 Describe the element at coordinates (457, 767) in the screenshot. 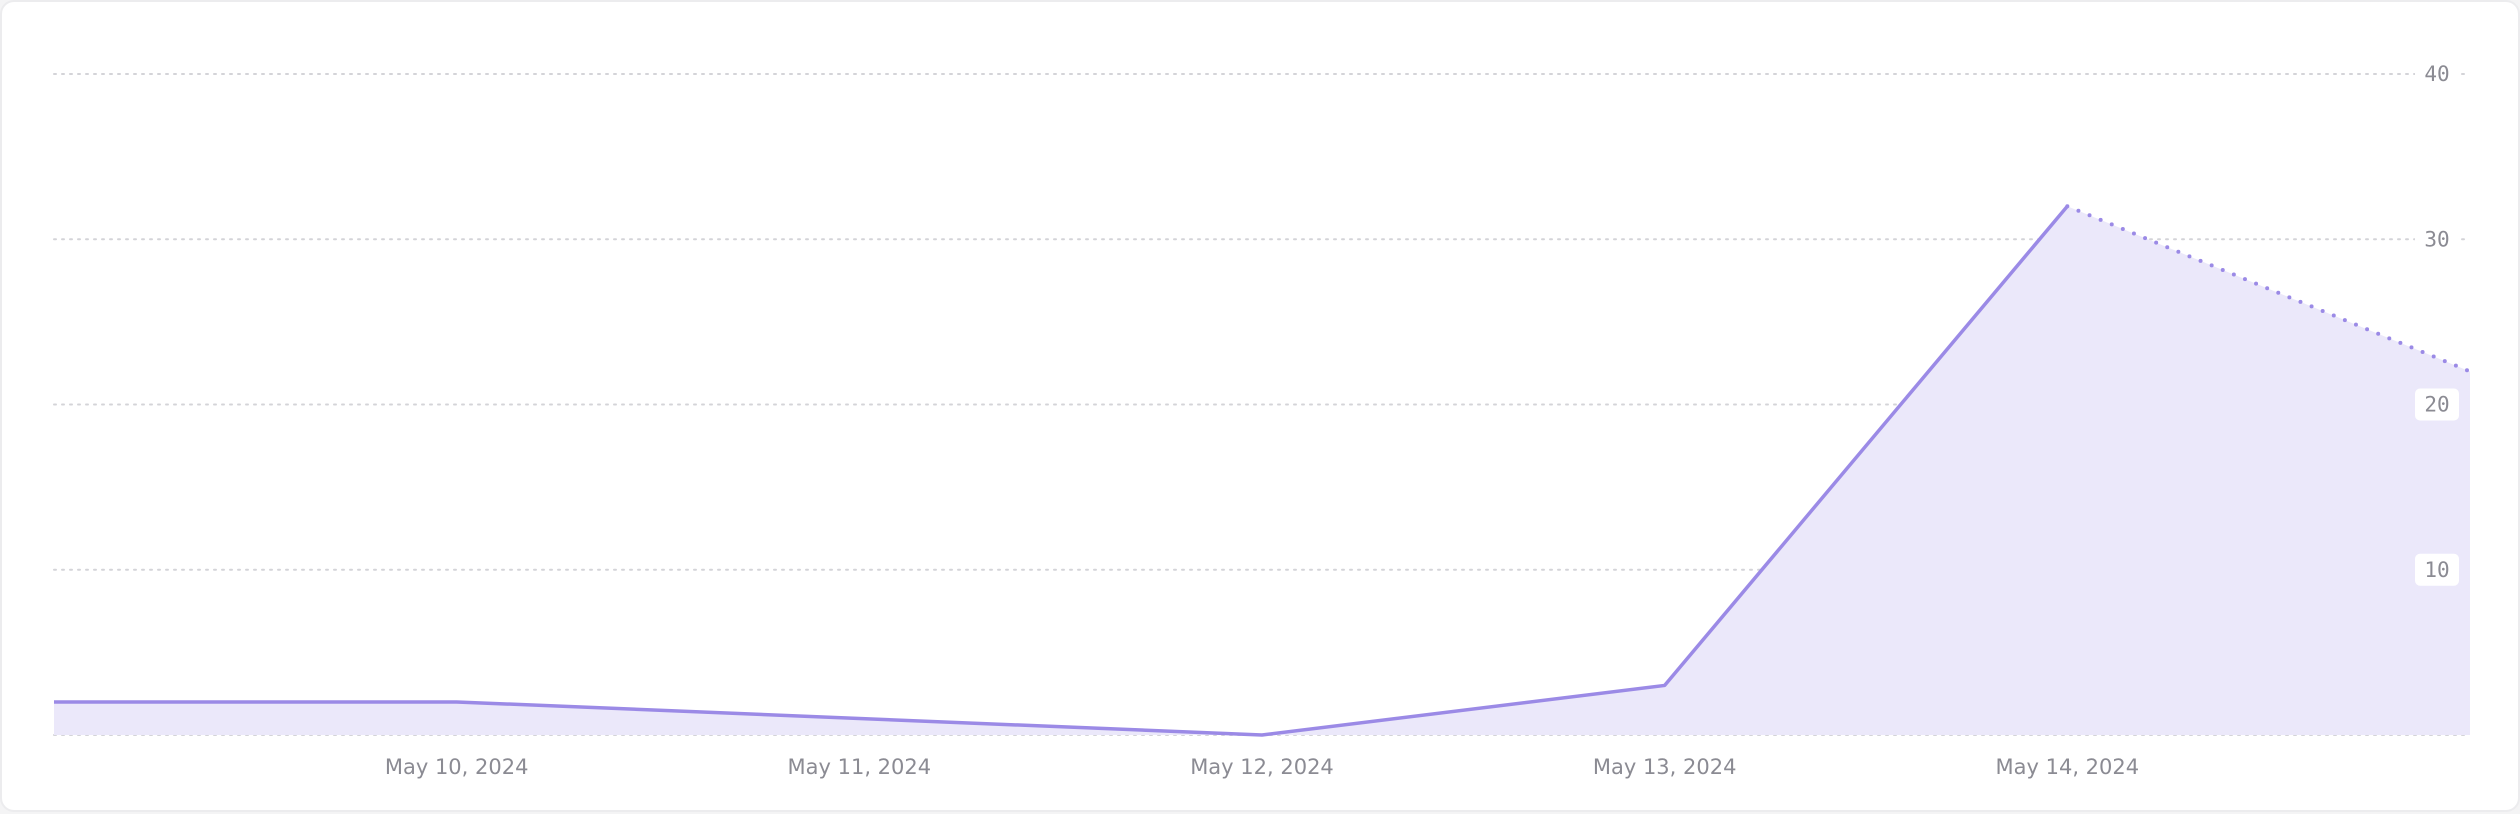

I see `x-tick-label: May 10, 2024` at that location.